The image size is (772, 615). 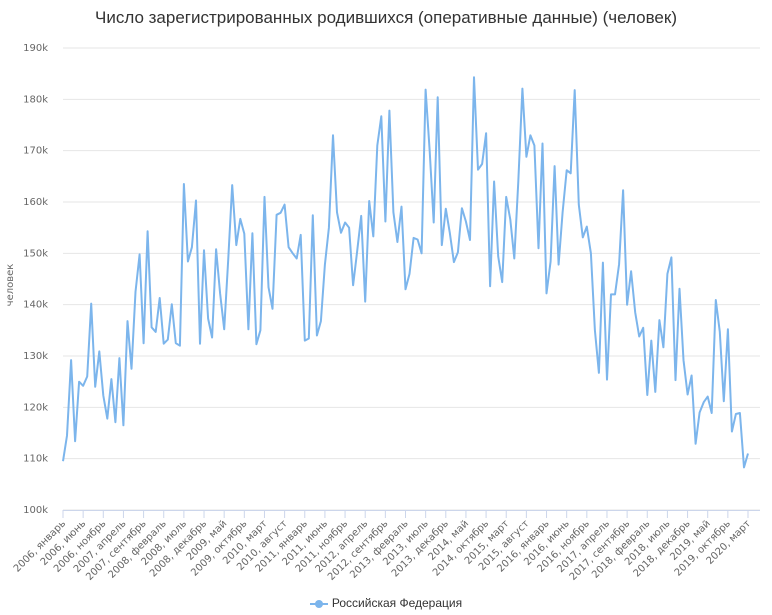 What do you see at coordinates (35, 279) in the screenshot?
I see `y-axis: 100k 110k 120k 130k 140k 150k 160k 170k 180k 190k` at bounding box center [35, 279].